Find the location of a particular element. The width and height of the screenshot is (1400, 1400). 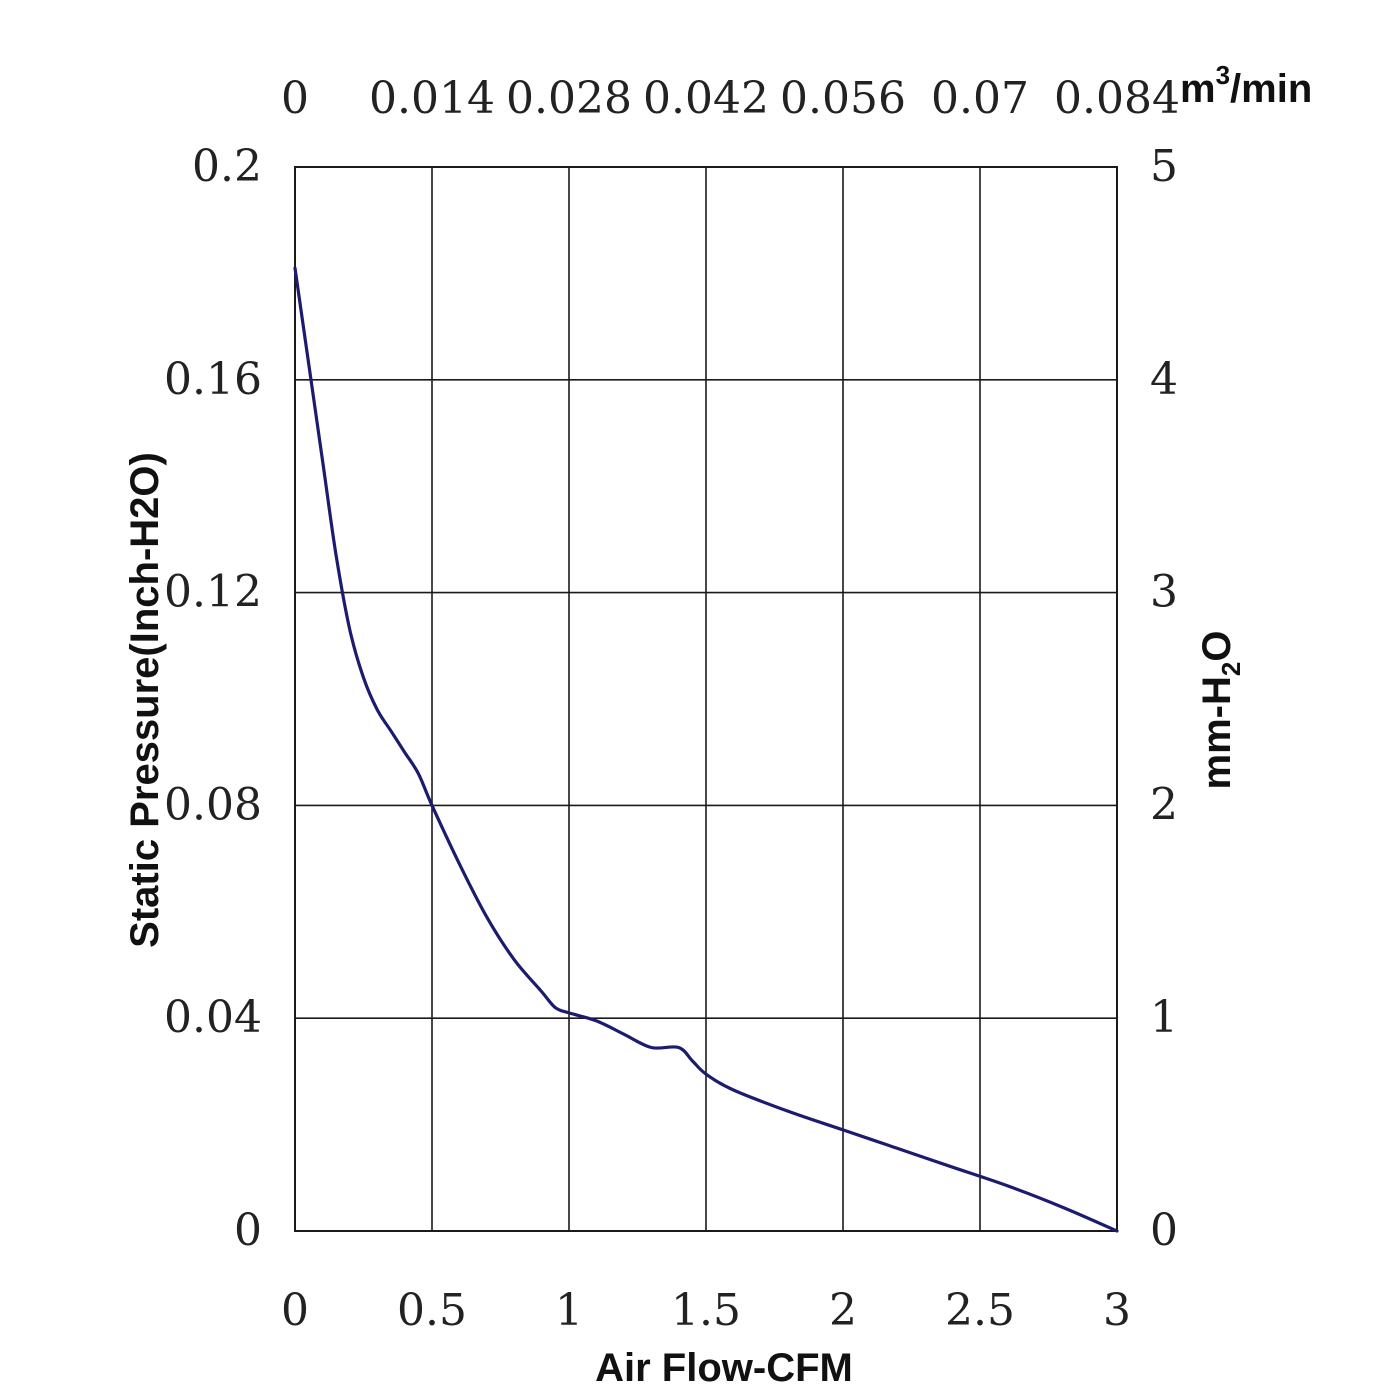

x2-tick-label: 0 is located at coordinates (295, 98).